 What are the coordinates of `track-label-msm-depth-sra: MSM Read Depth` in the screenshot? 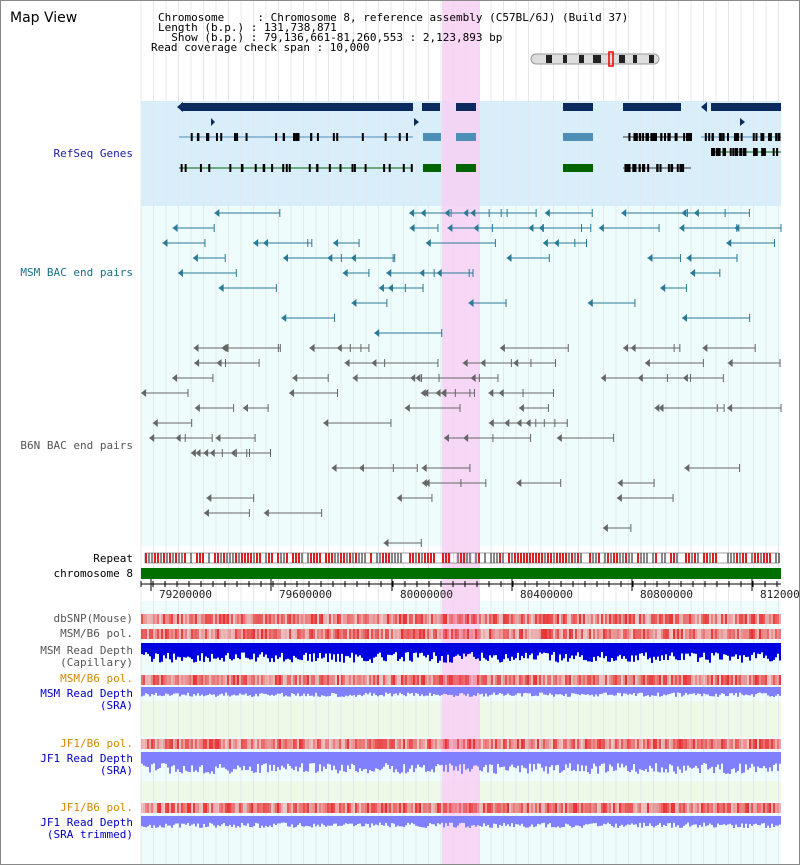 It's located at (86, 693).